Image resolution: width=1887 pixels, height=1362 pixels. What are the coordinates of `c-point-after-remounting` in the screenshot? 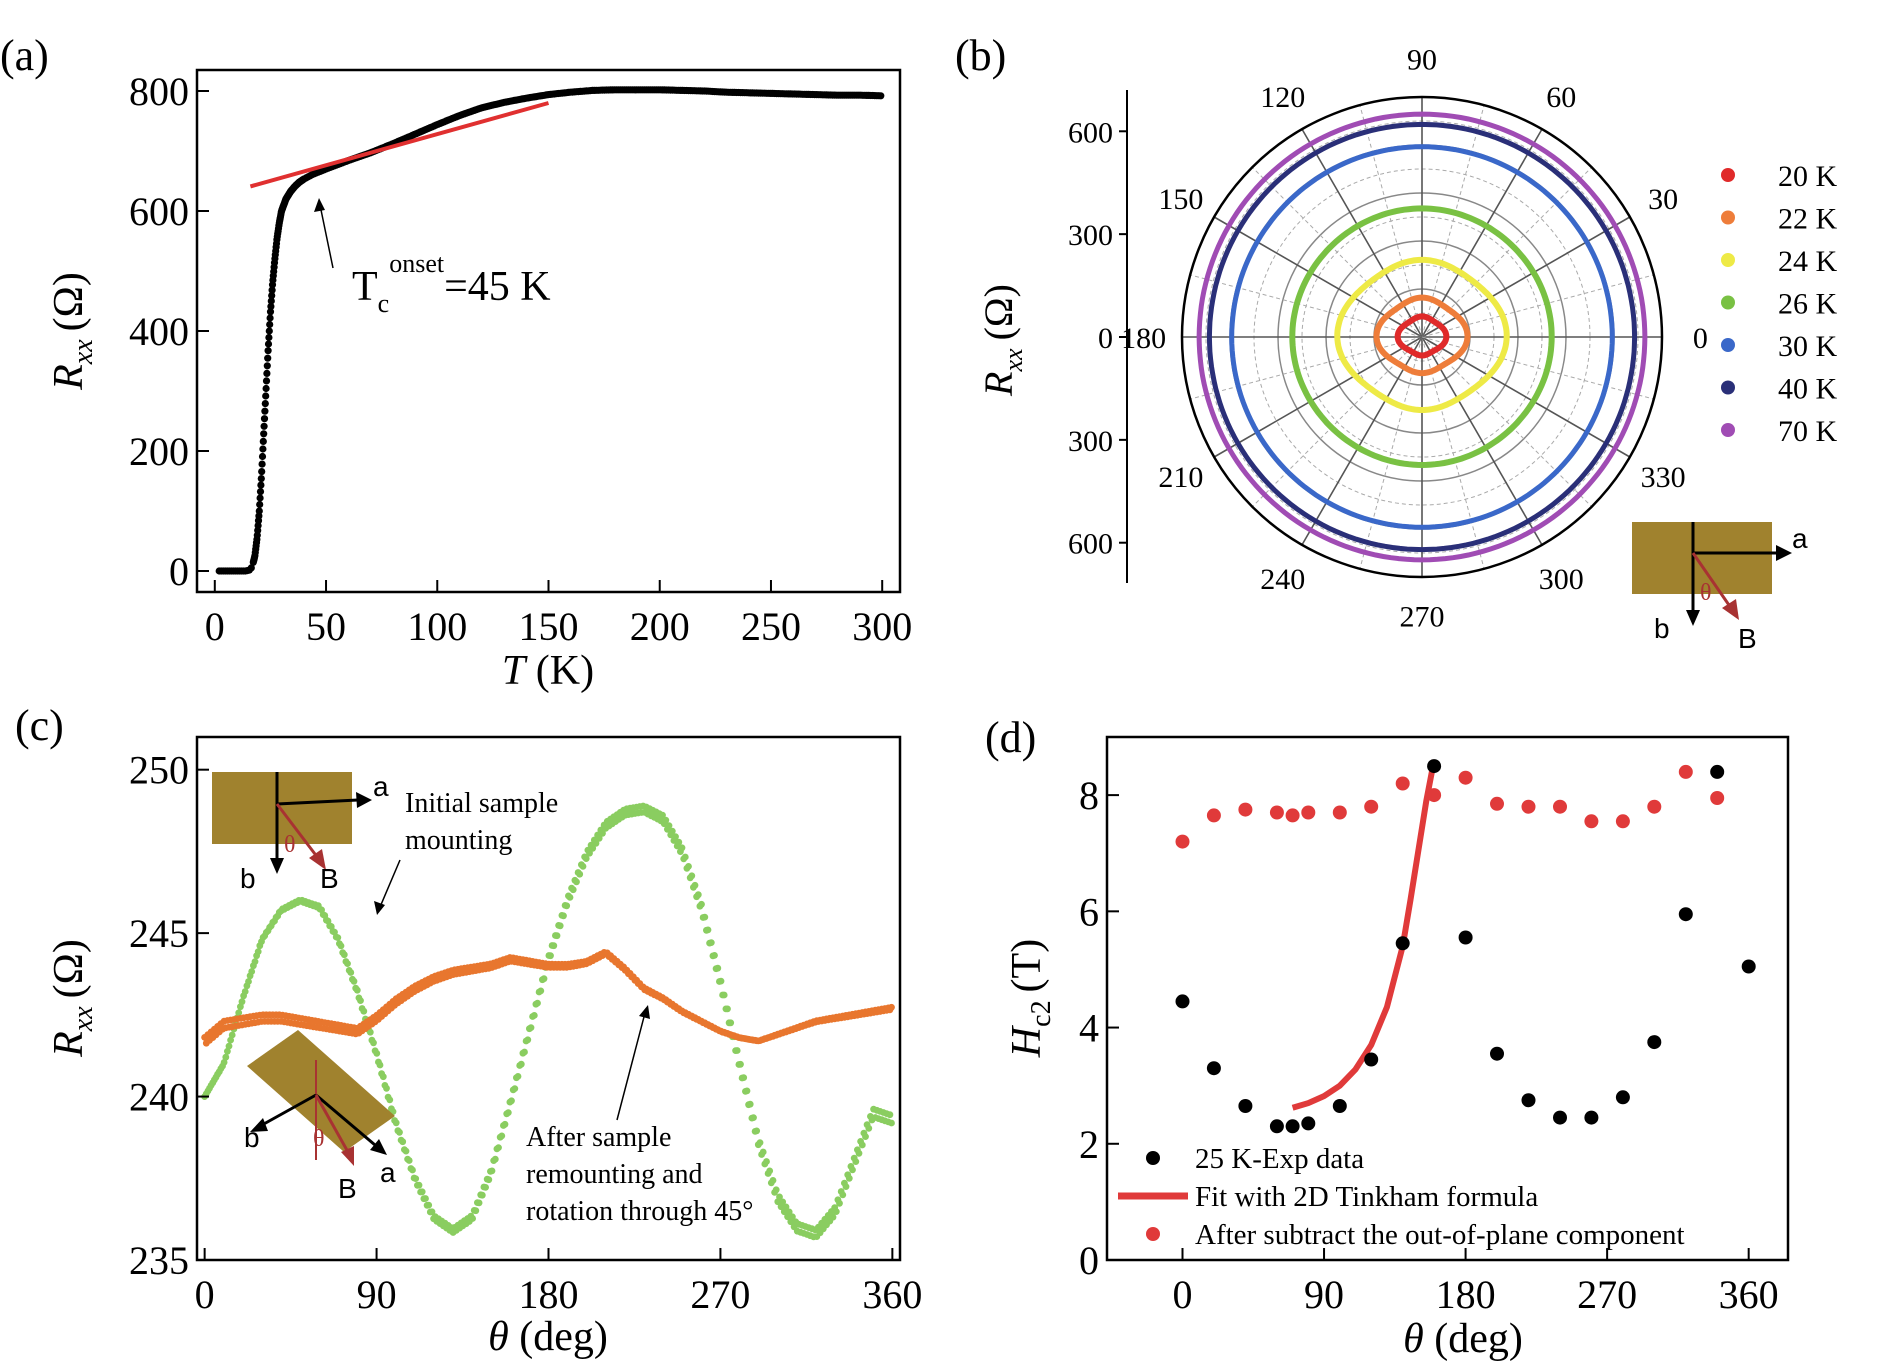 It's located at (891, 1007).